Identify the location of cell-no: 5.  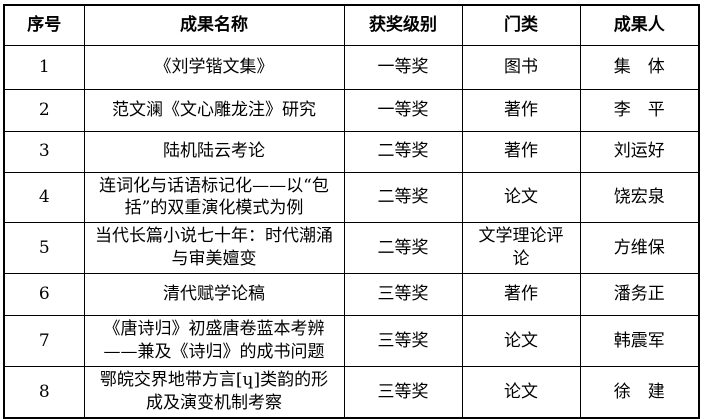
(44, 248).